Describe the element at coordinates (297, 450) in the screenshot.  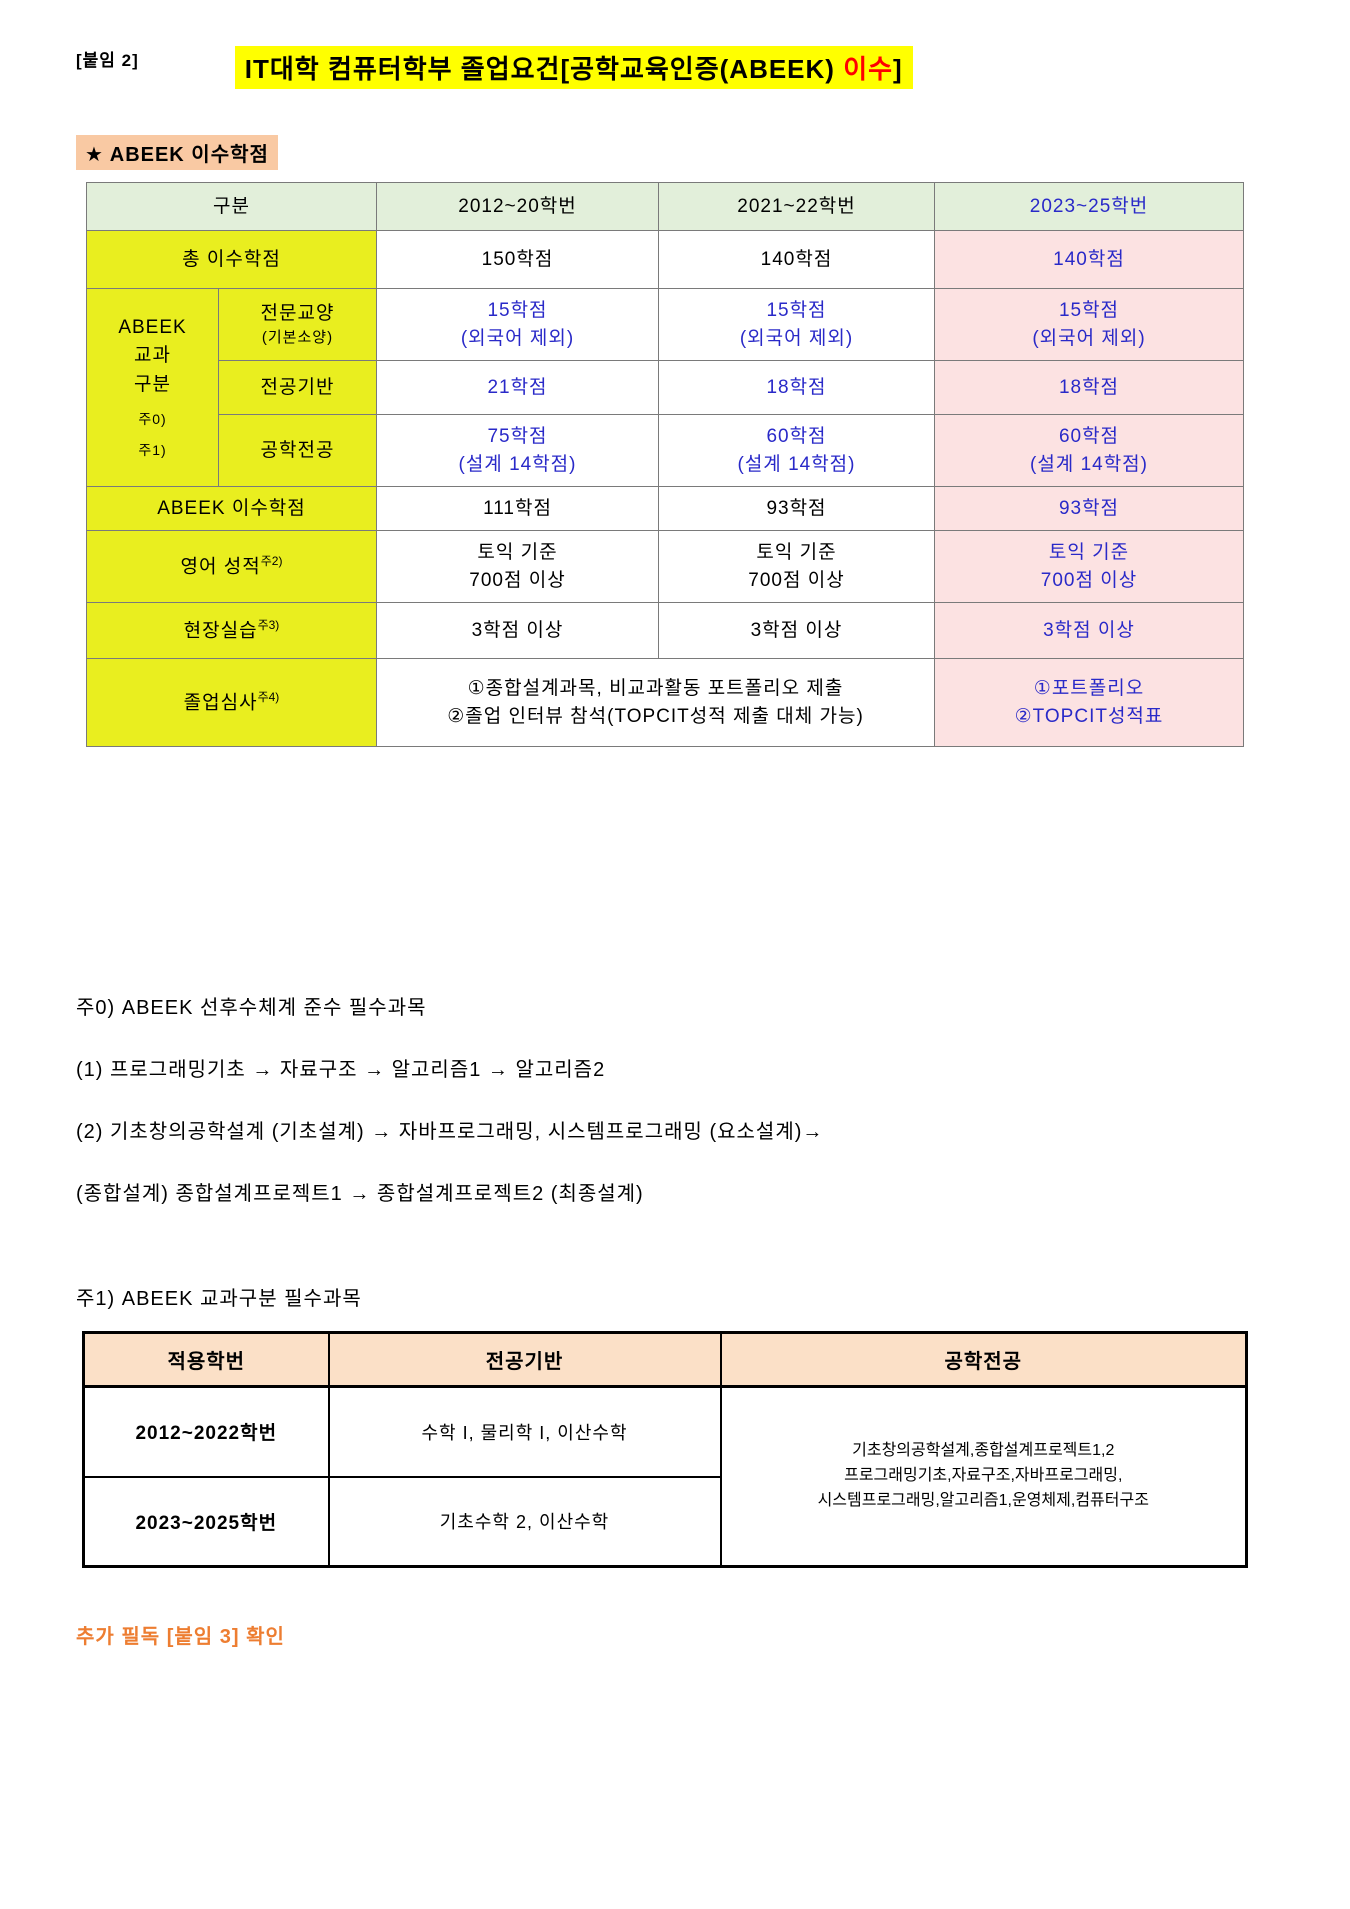
I see `label-engineering-major: 공학전공` at that location.